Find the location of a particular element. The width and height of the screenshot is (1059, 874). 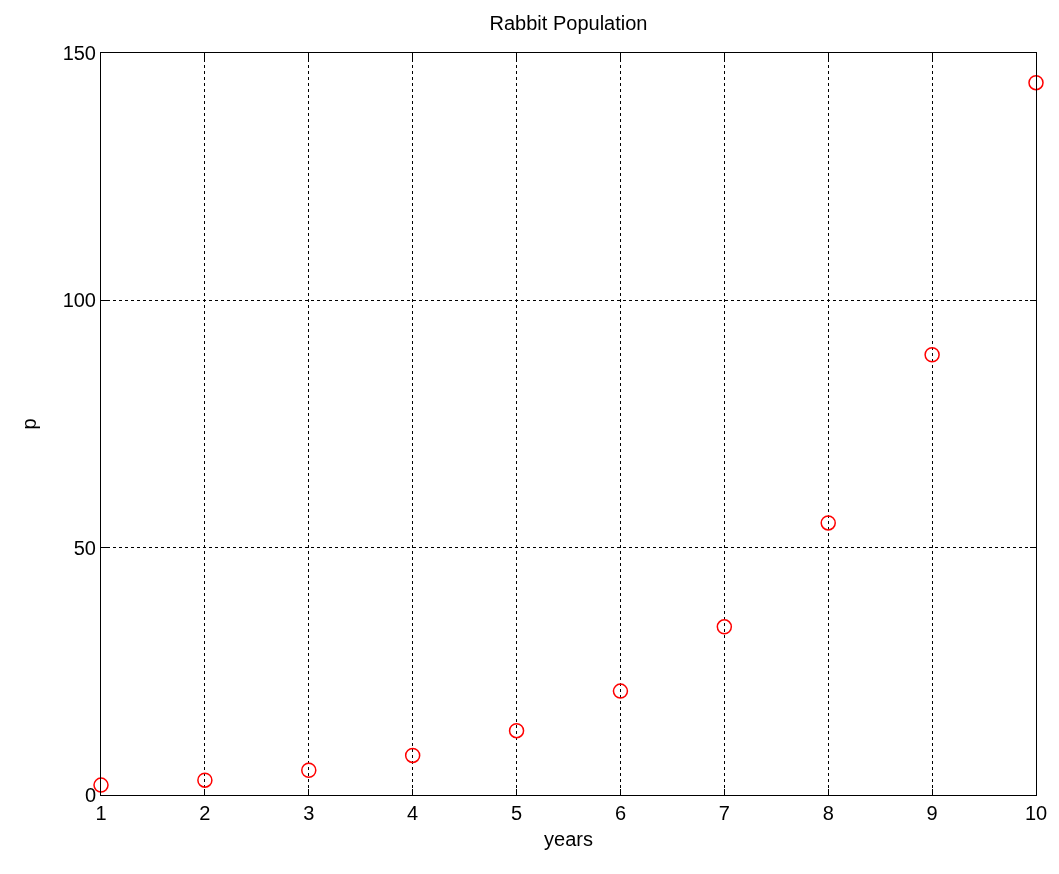

y-tick-label: 150 is located at coordinates (79, 53).